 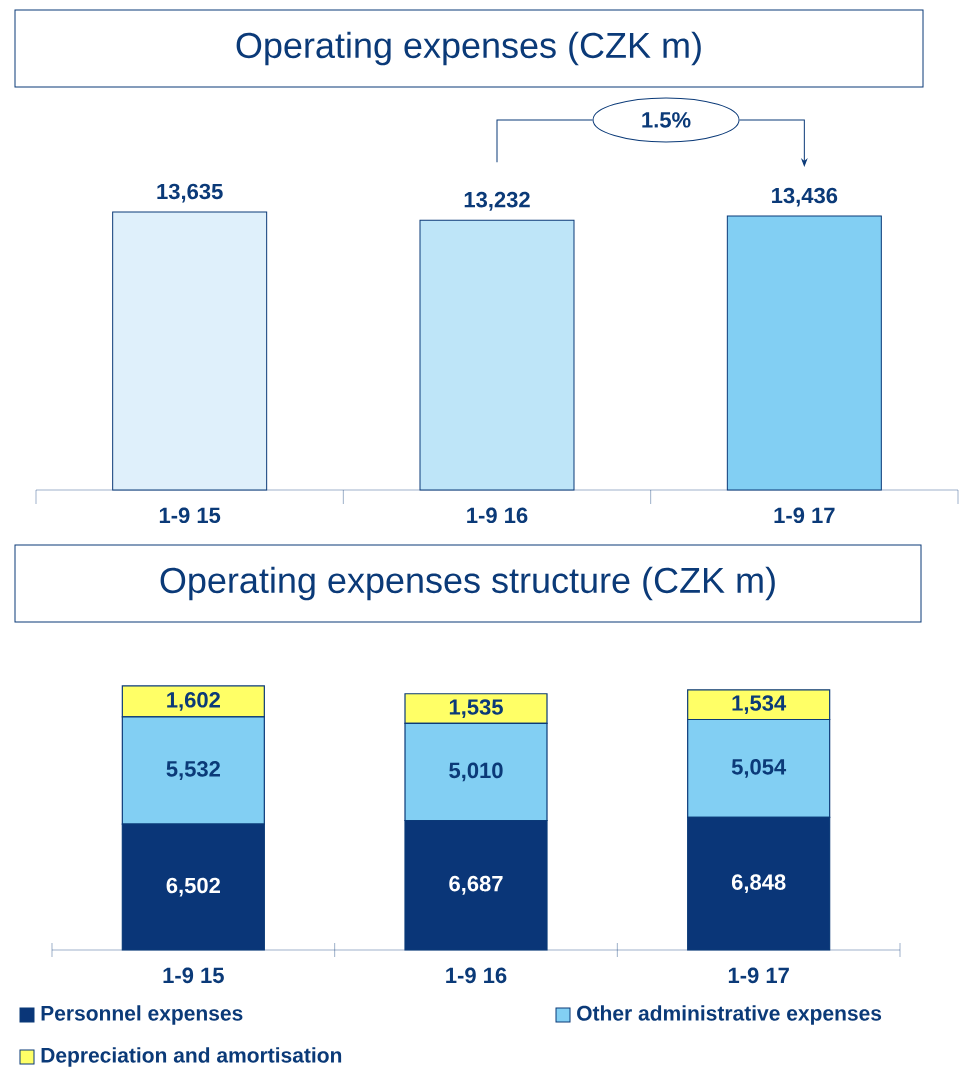 I want to click on chart-title: Operating expenses structure (CZK m), so click(x=467, y=583).